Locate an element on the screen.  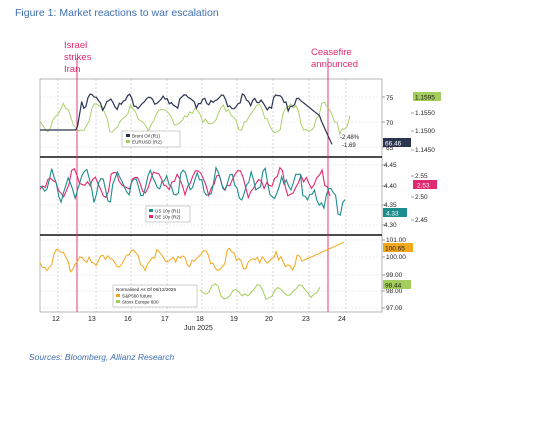
badge-brent: 66.46 is located at coordinates (397, 143).